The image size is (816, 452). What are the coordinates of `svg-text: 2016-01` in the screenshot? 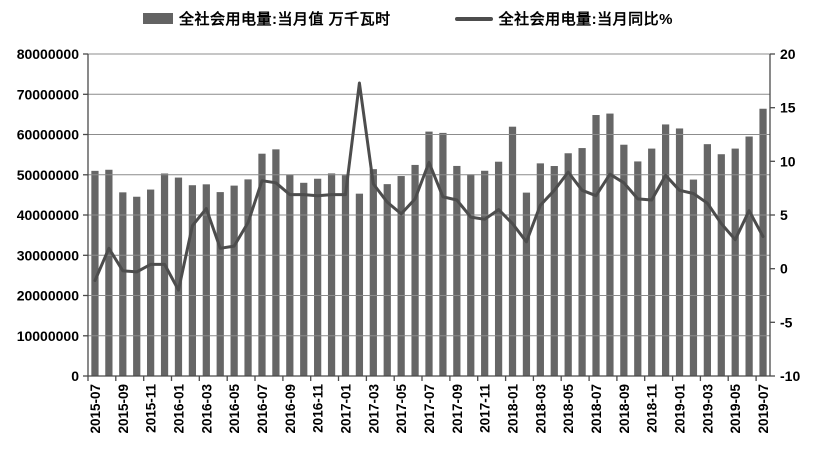 It's located at (179, 409).